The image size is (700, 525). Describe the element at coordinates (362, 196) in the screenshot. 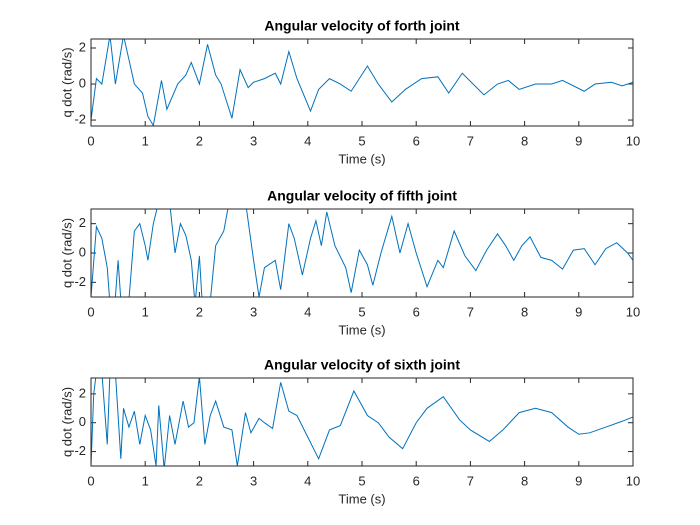

I see `chart-title: Angular velocity of fifth joint` at that location.